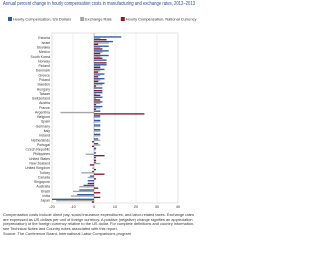 Image resolution: width=320 pixels, height=255 pixels. I want to click on y-tick-label: Japan, so click(45, 201).